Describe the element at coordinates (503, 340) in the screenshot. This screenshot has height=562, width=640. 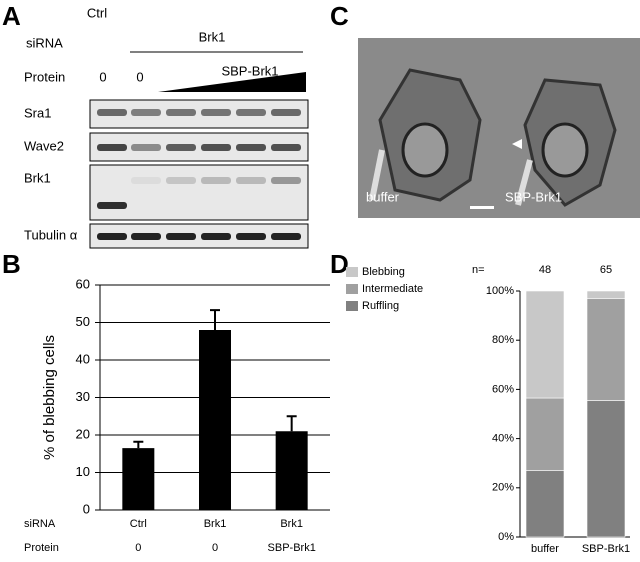
I see `y-tick-label: 80%` at that location.